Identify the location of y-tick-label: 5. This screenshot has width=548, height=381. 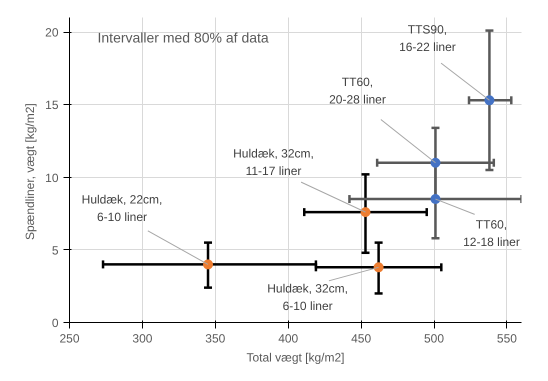
(55, 250).